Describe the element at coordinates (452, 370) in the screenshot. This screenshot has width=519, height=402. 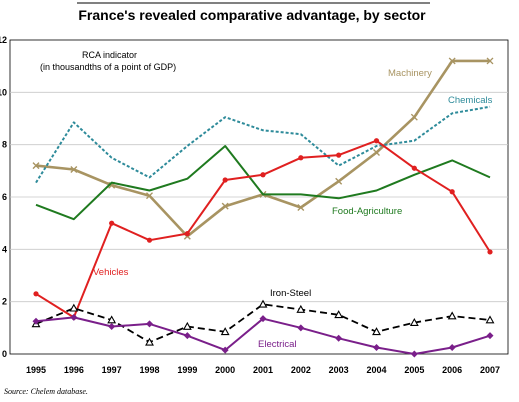
I see `x-tick-label-2006: 2006` at that location.